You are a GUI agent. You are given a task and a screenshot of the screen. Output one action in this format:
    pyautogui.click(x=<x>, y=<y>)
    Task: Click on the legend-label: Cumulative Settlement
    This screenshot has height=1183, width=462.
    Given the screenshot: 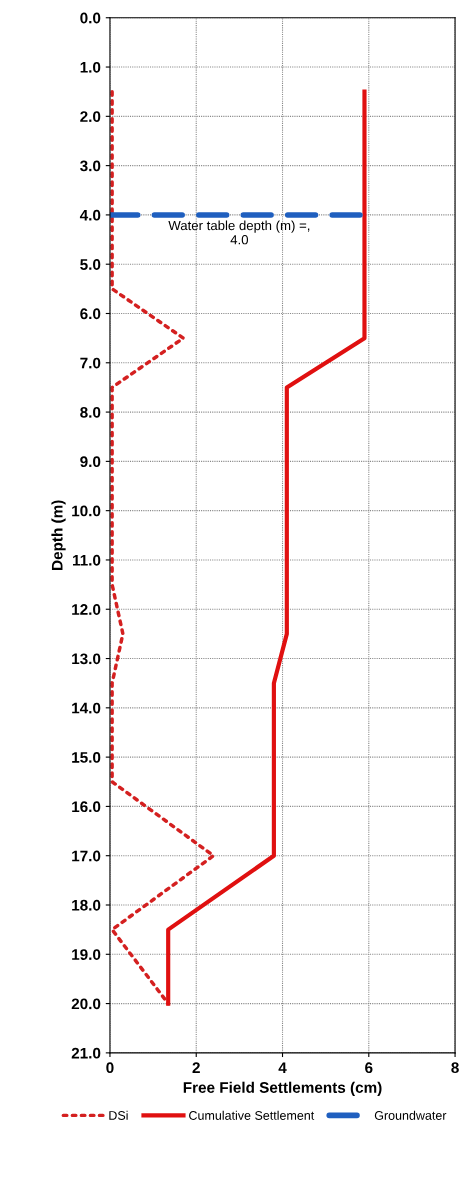 What is the action you would take?
    pyautogui.click(x=252, y=1115)
    